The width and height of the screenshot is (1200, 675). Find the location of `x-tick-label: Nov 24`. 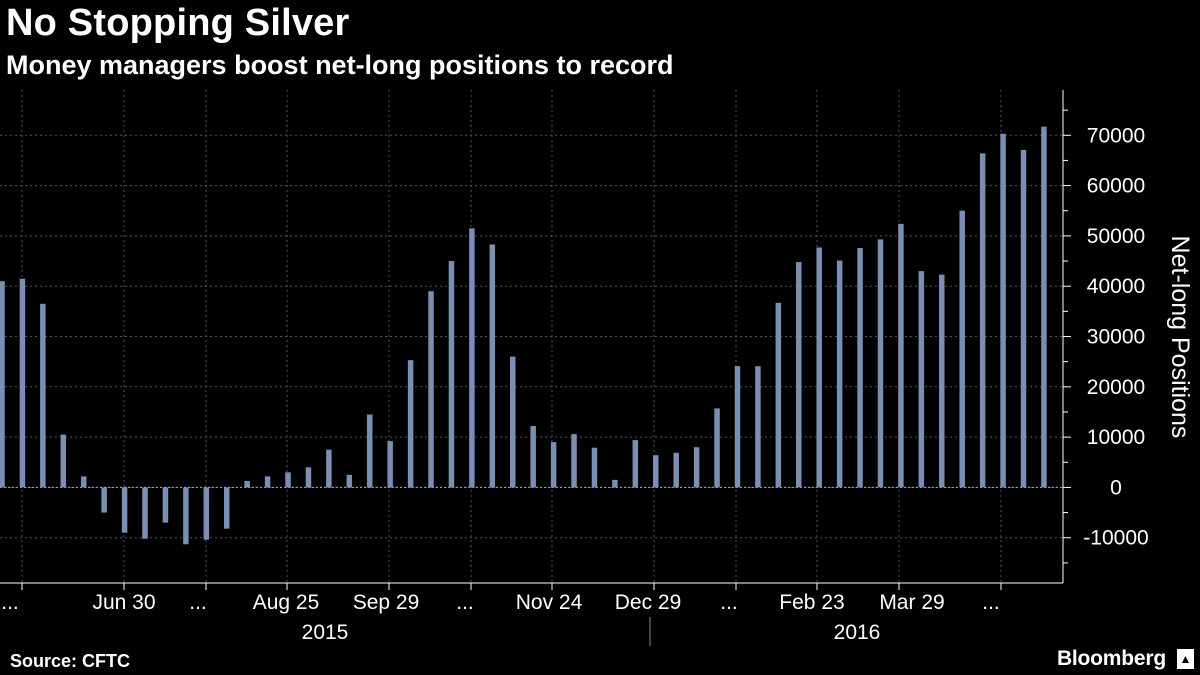

x-tick-label: Nov 24 is located at coordinates (549, 602).